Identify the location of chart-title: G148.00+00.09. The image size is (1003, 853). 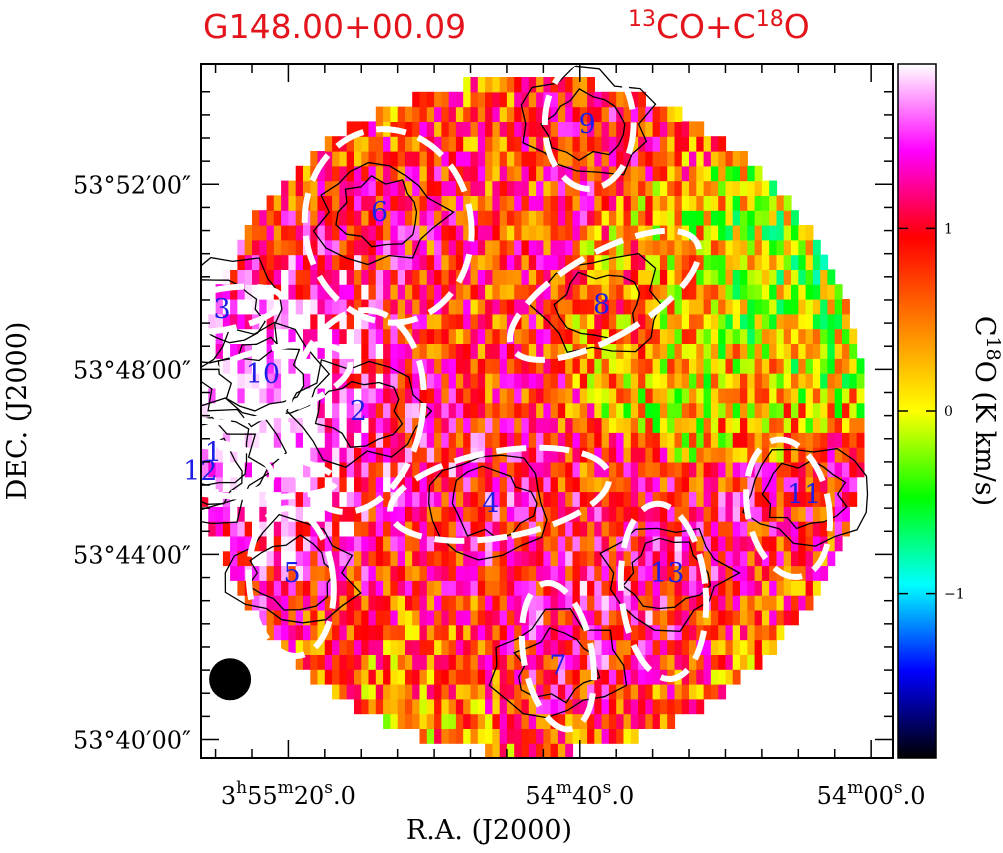
(334, 26).